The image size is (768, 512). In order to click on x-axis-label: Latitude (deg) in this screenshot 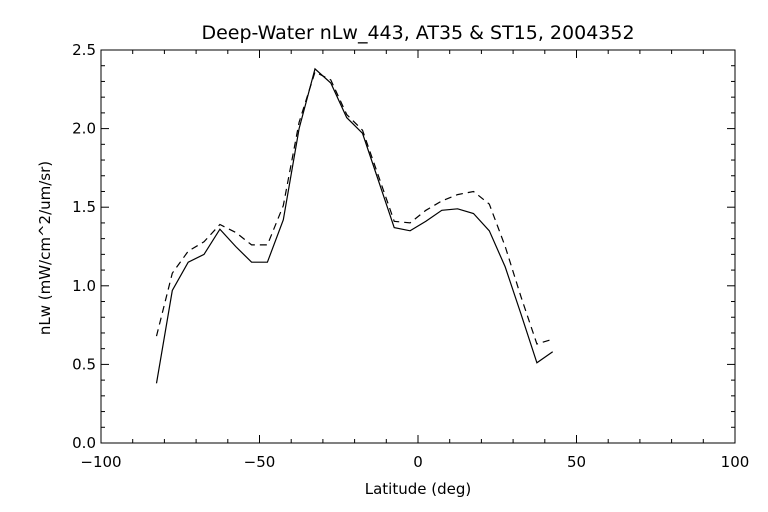, I will do `click(418, 489)`.